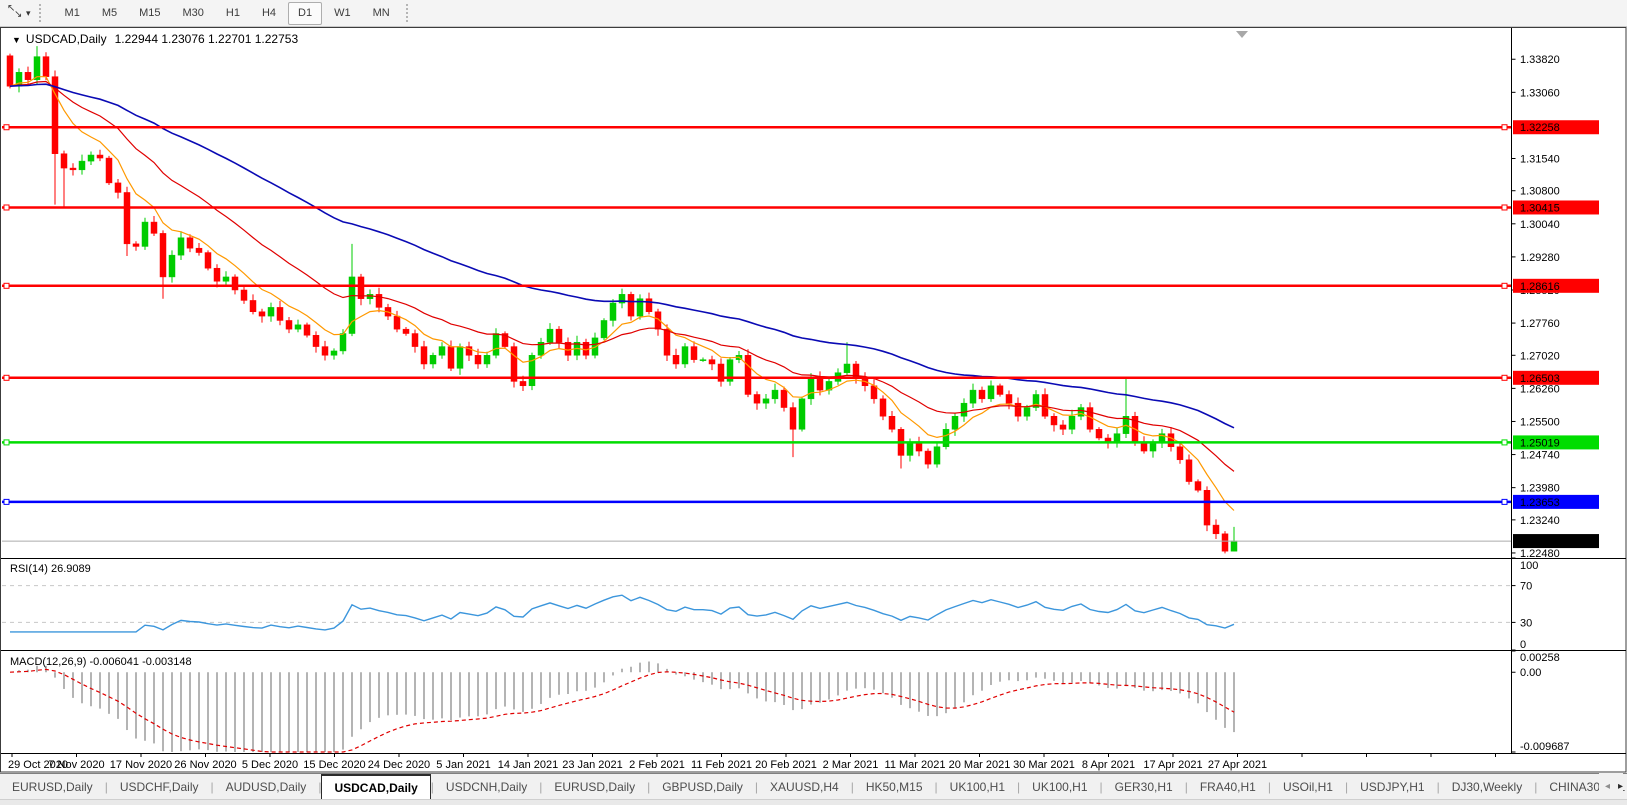  Describe the element at coordinates (1143, 786) in the screenshot. I see `symbol-tab-ger30-h1: GER30,H1` at that location.